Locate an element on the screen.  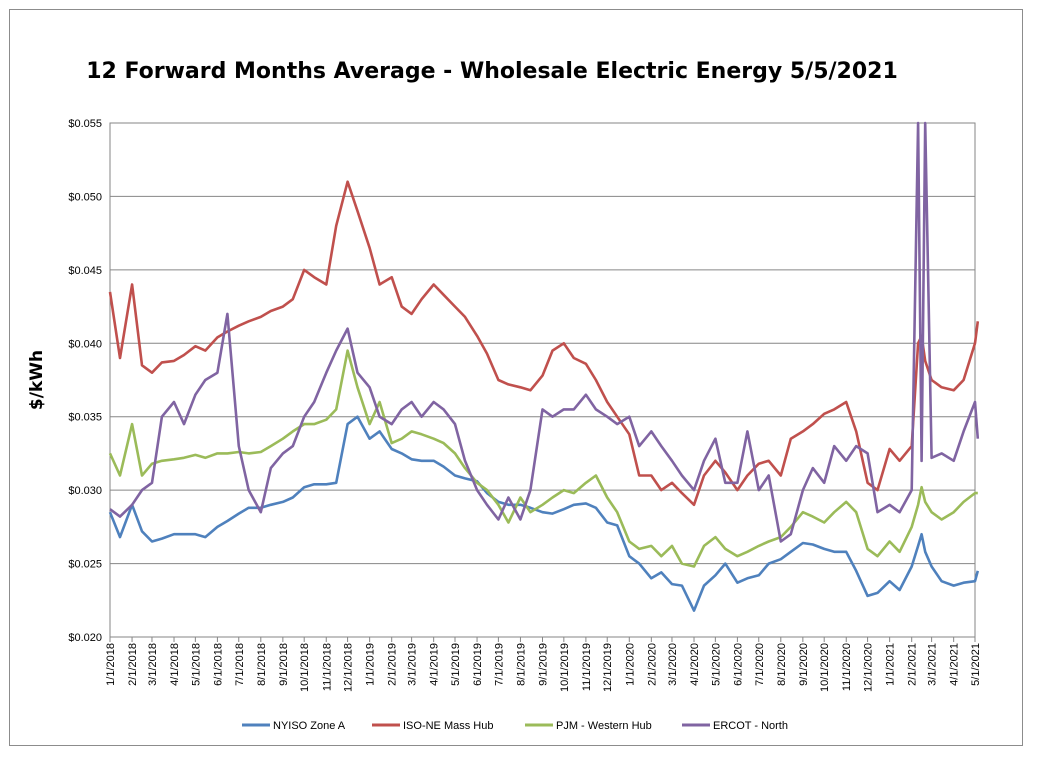
y-axis-label: $/kWh is located at coordinates (37, 380).